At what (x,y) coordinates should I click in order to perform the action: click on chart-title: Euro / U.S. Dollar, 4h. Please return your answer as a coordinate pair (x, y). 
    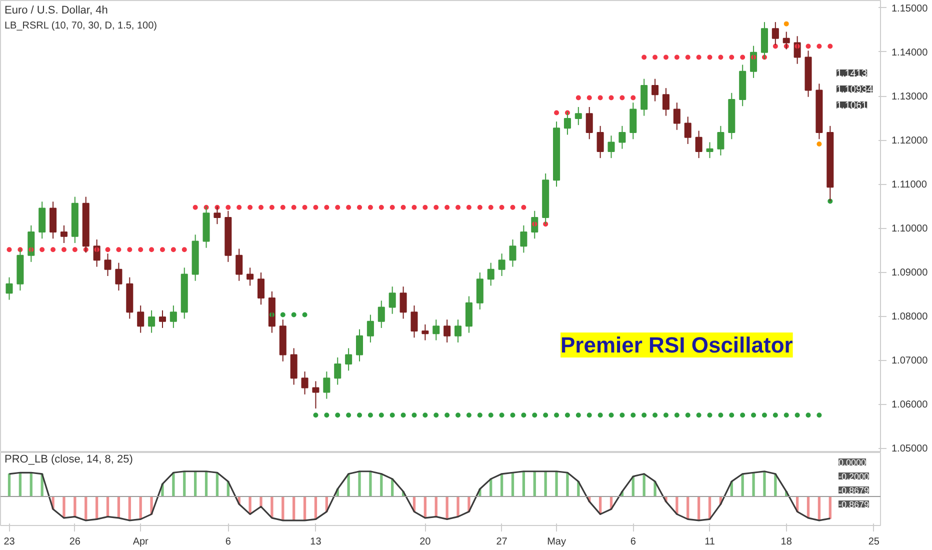
    Looking at the image, I should click on (56, 10).